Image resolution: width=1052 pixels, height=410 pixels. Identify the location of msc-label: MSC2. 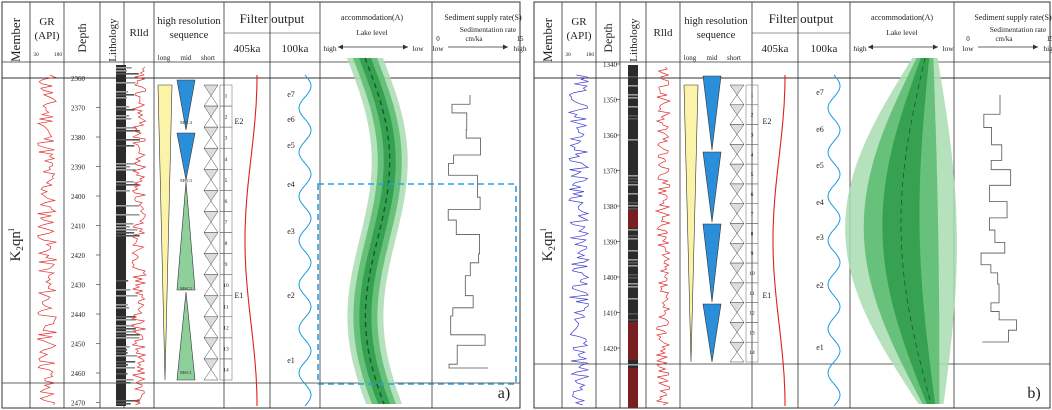
(186, 288).